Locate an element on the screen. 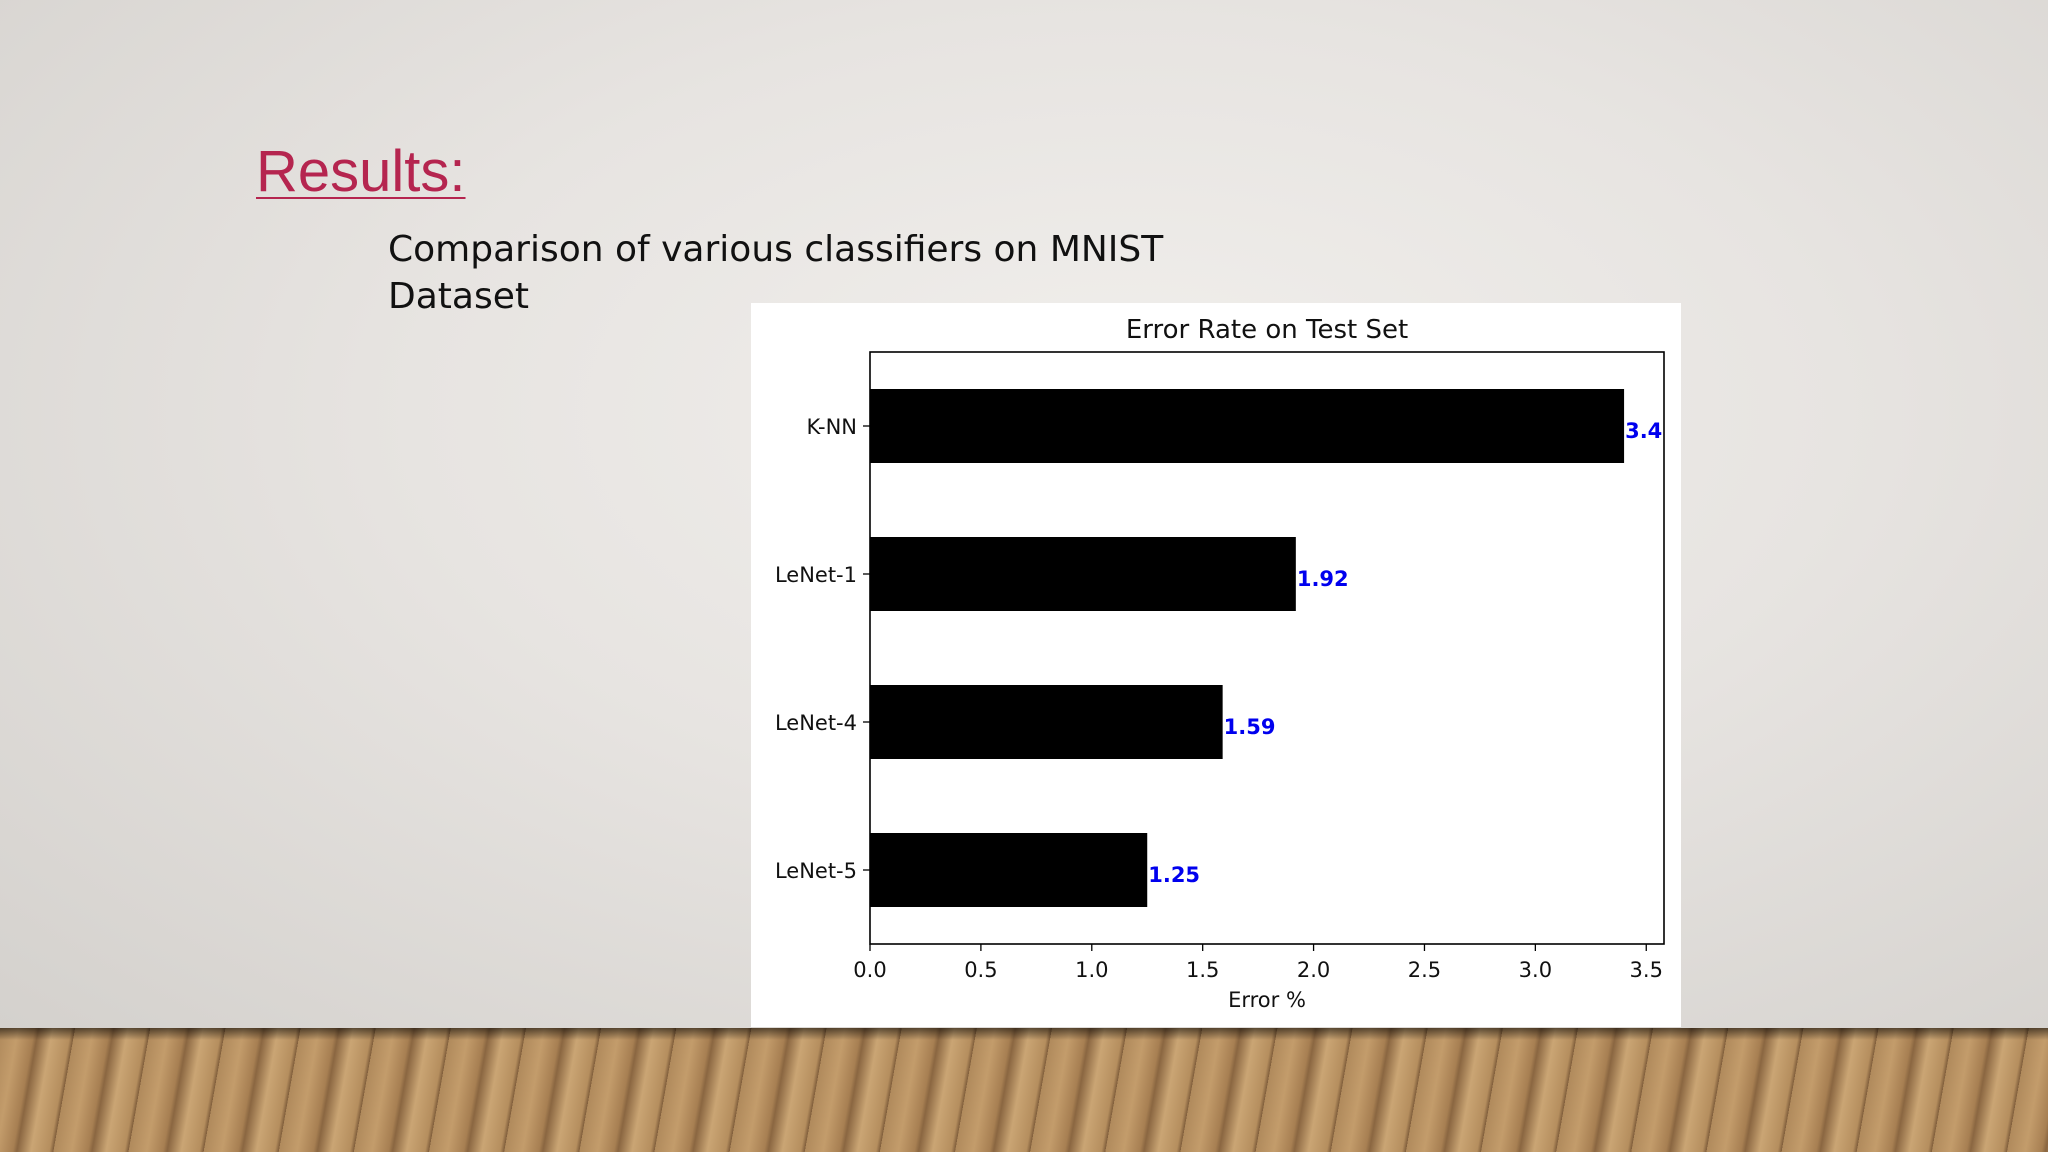 The height and width of the screenshot is (1152, 2048). x-tick-label: 2.0 is located at coordinates (1313, 970).